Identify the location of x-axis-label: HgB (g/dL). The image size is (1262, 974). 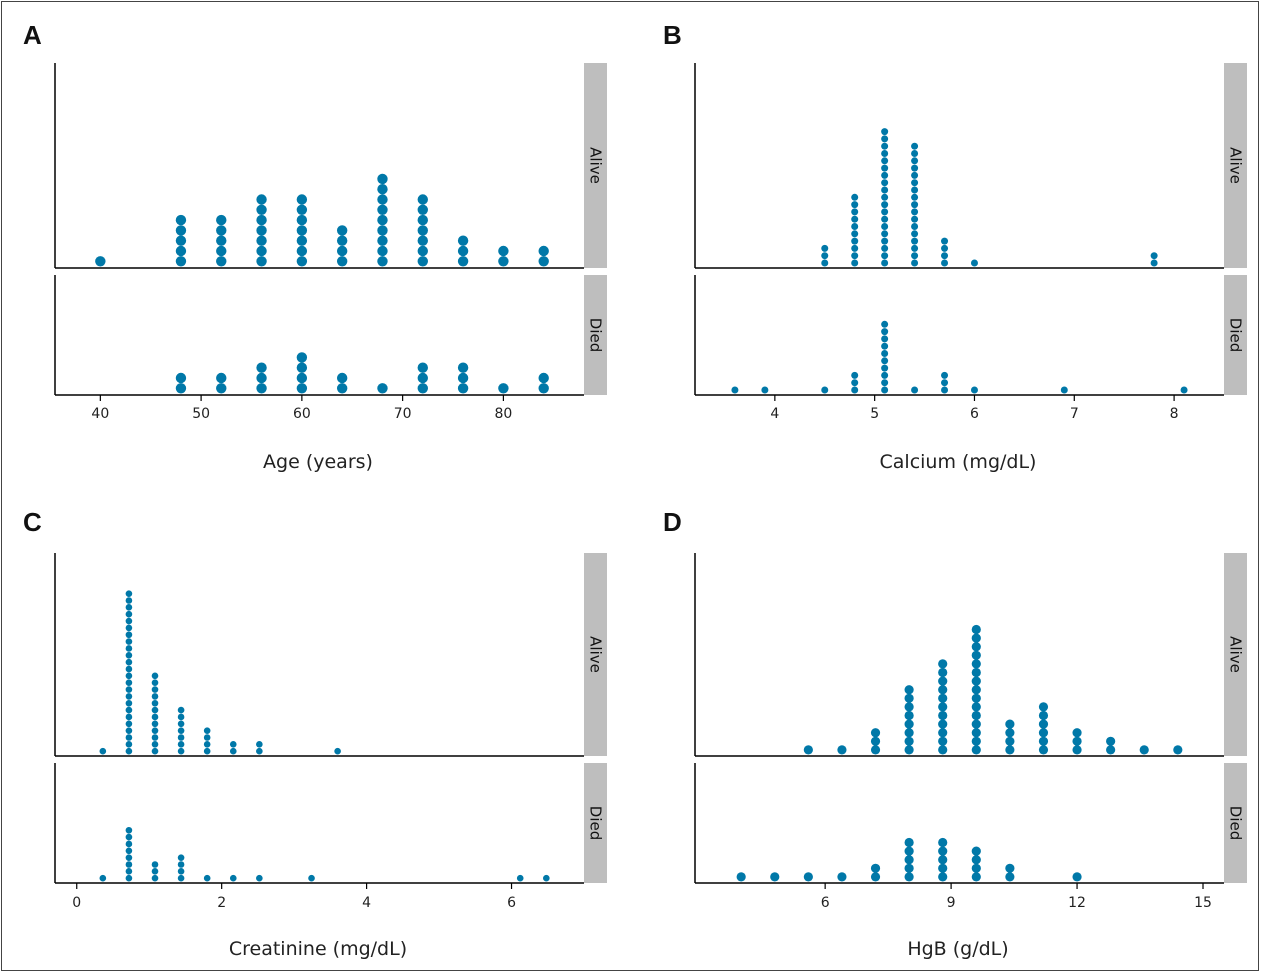
(957, 949).